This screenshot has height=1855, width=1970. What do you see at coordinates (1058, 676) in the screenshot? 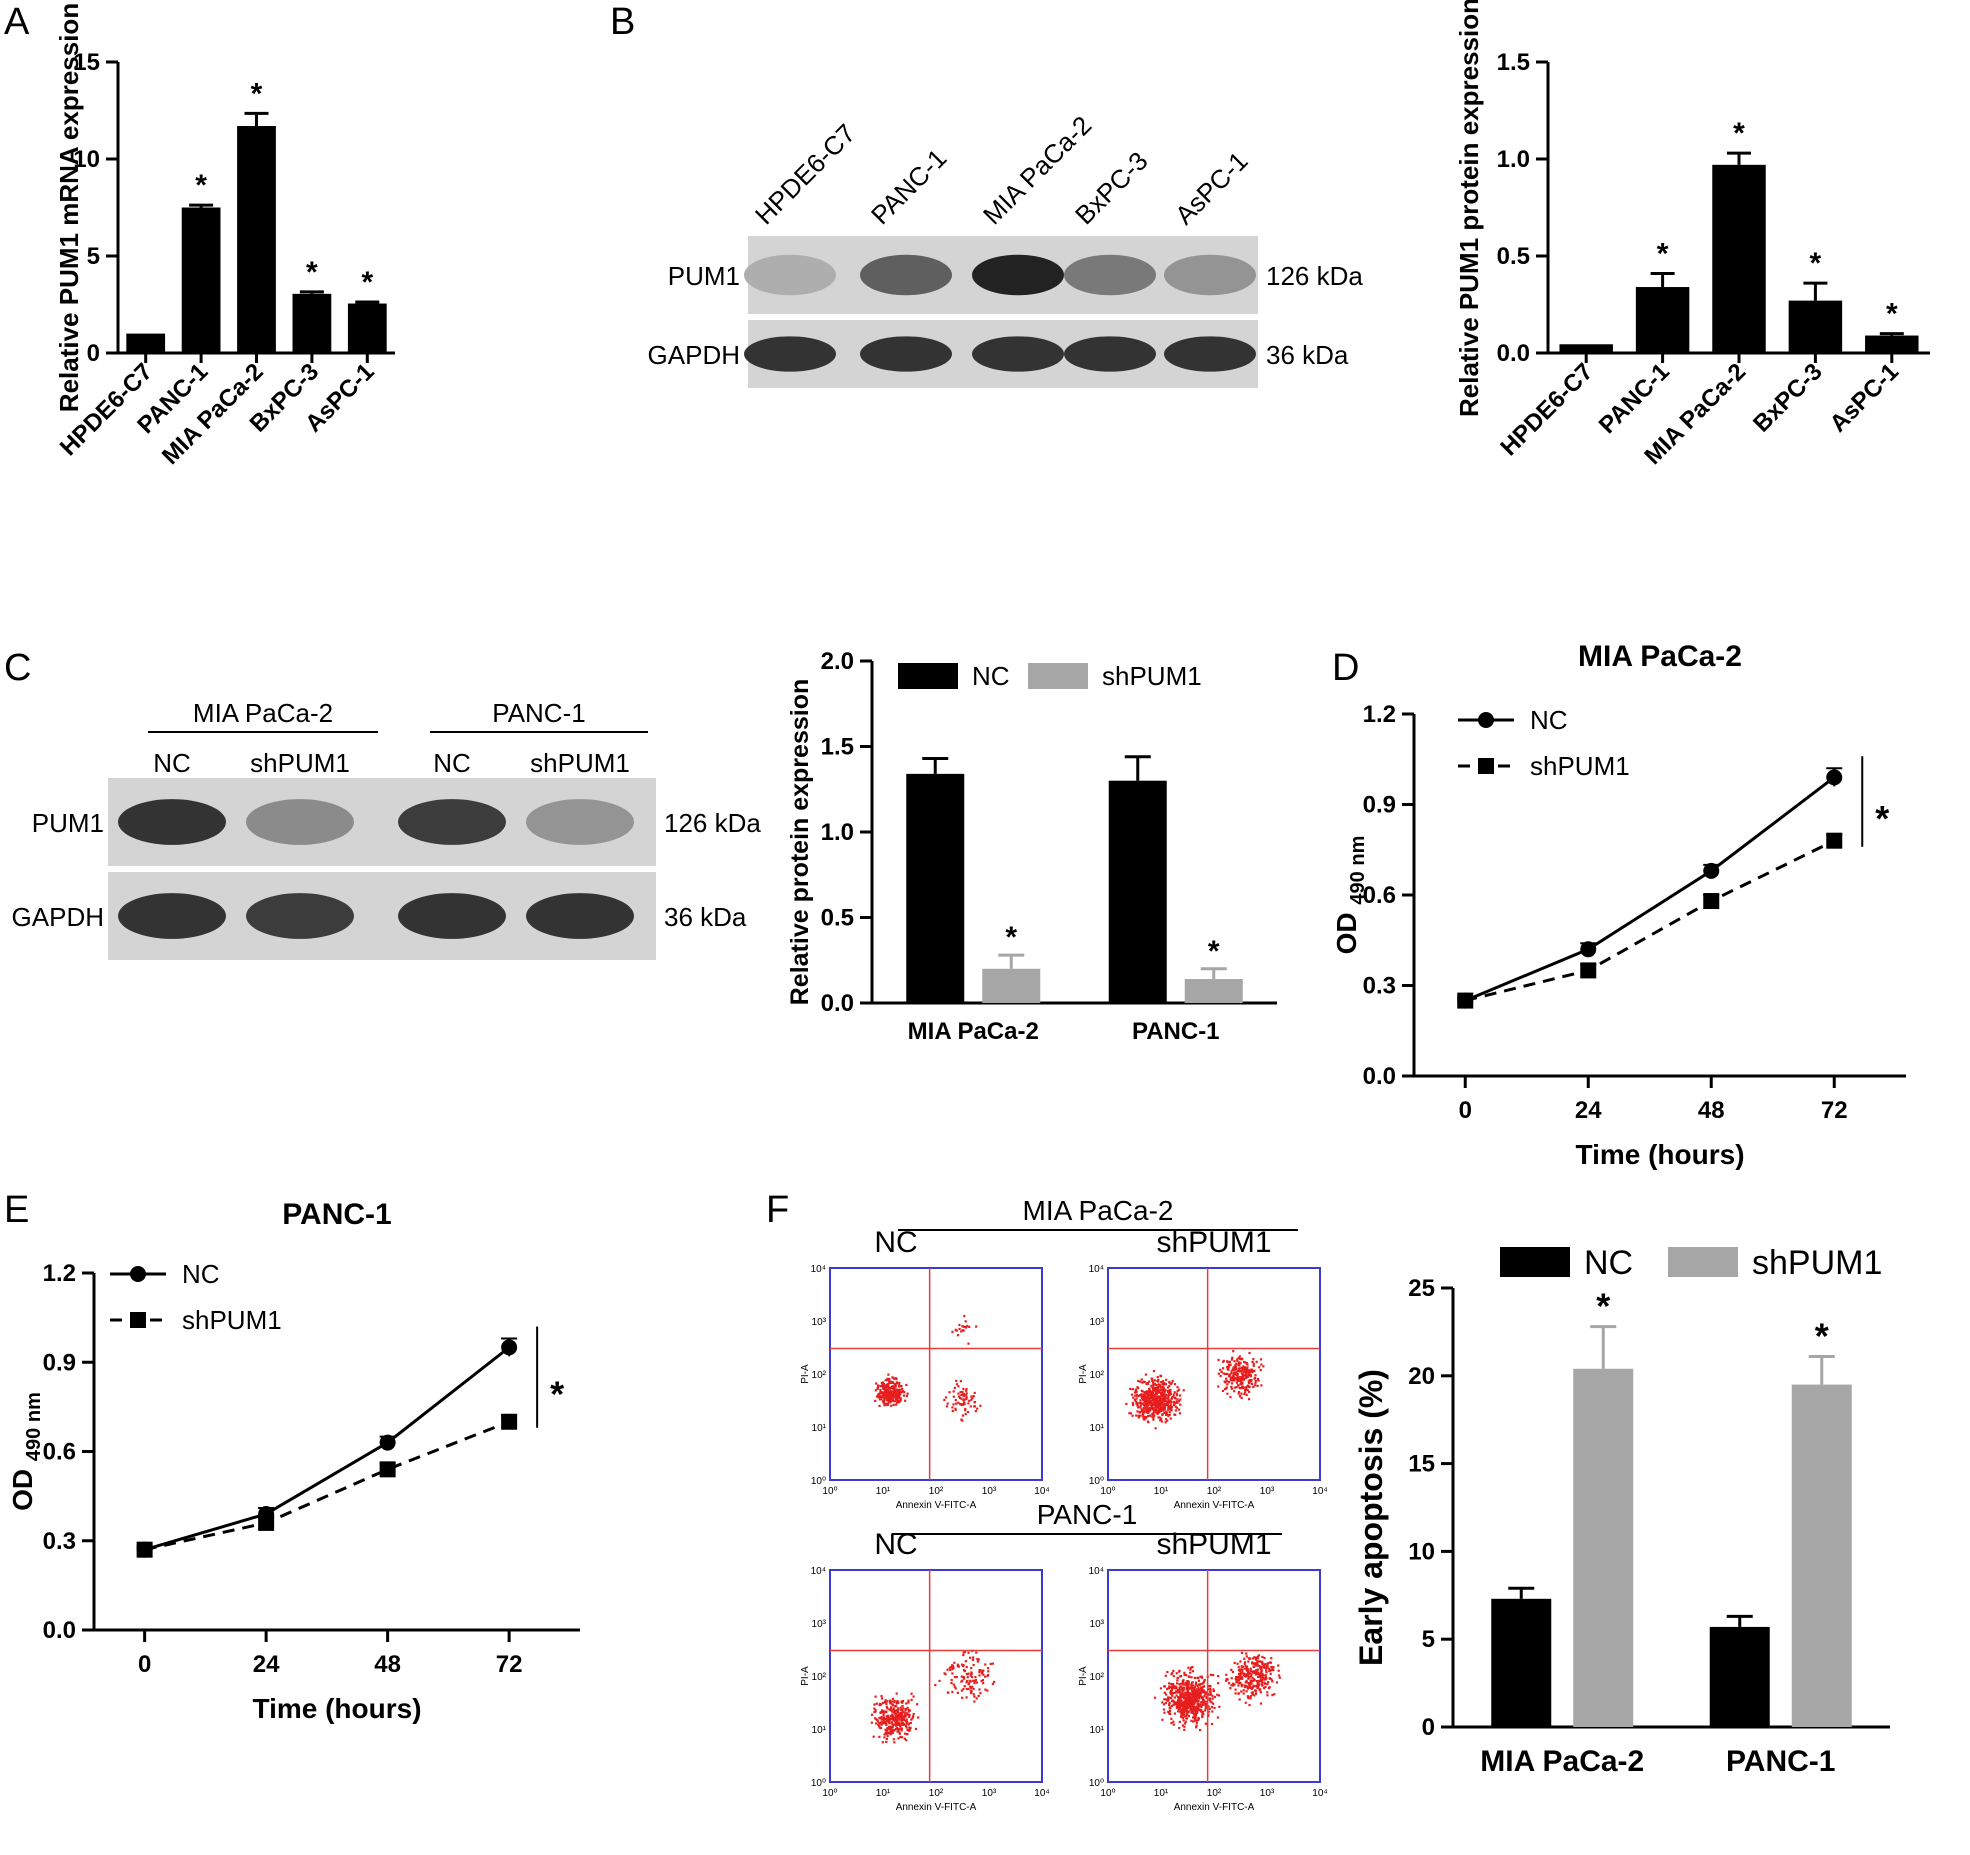
I see `legend-swatch-shpum1` at bounding box center [1058, 676].